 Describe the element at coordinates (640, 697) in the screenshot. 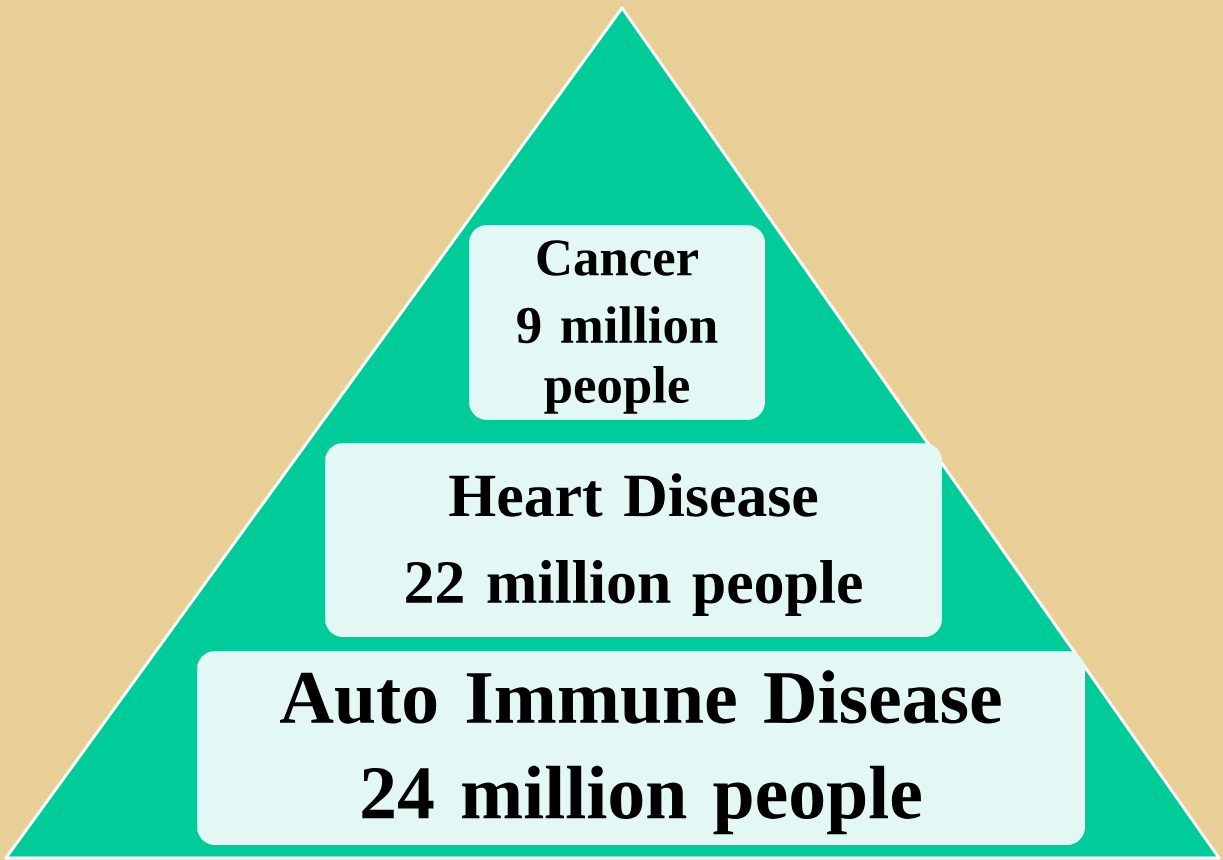

I see `category-label: Auto Immune Disease` at that location.